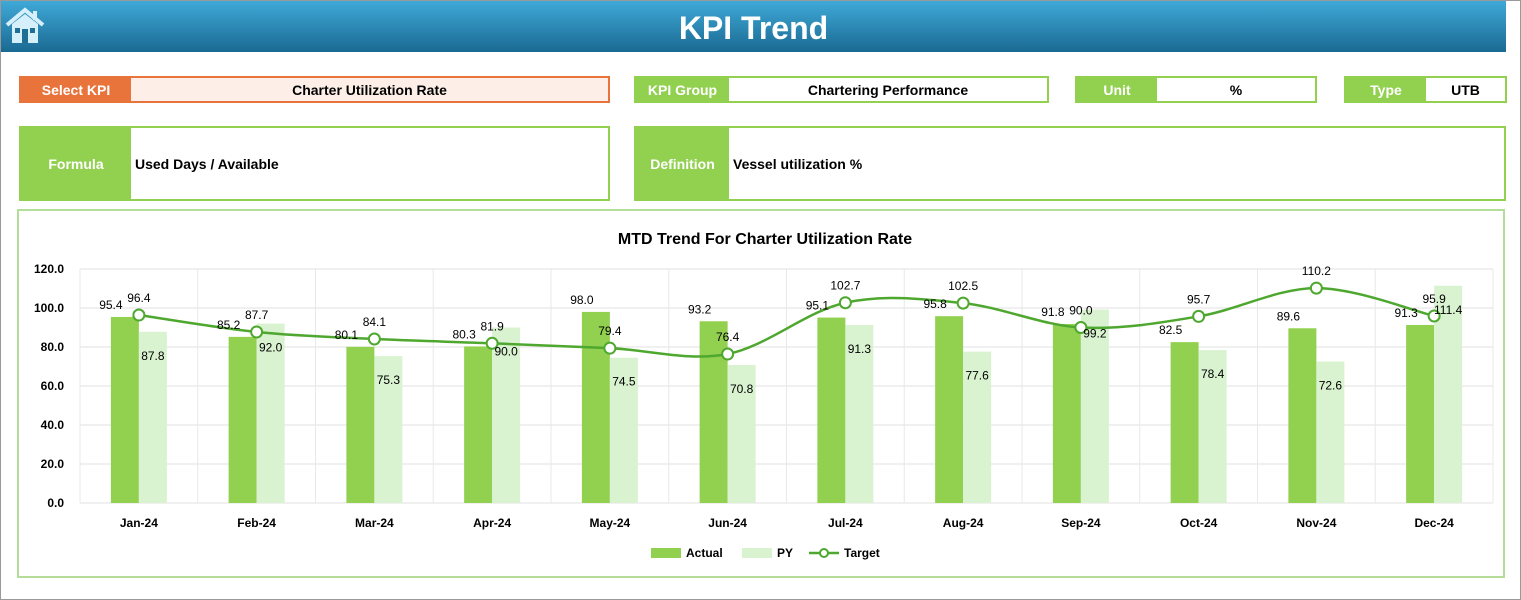 Image resolution: width=1521 pixels, height=600 pixels. Describe the element at coordinates (845, 286) in the screenshot. I see `target-data-label: 102.7` at that location.